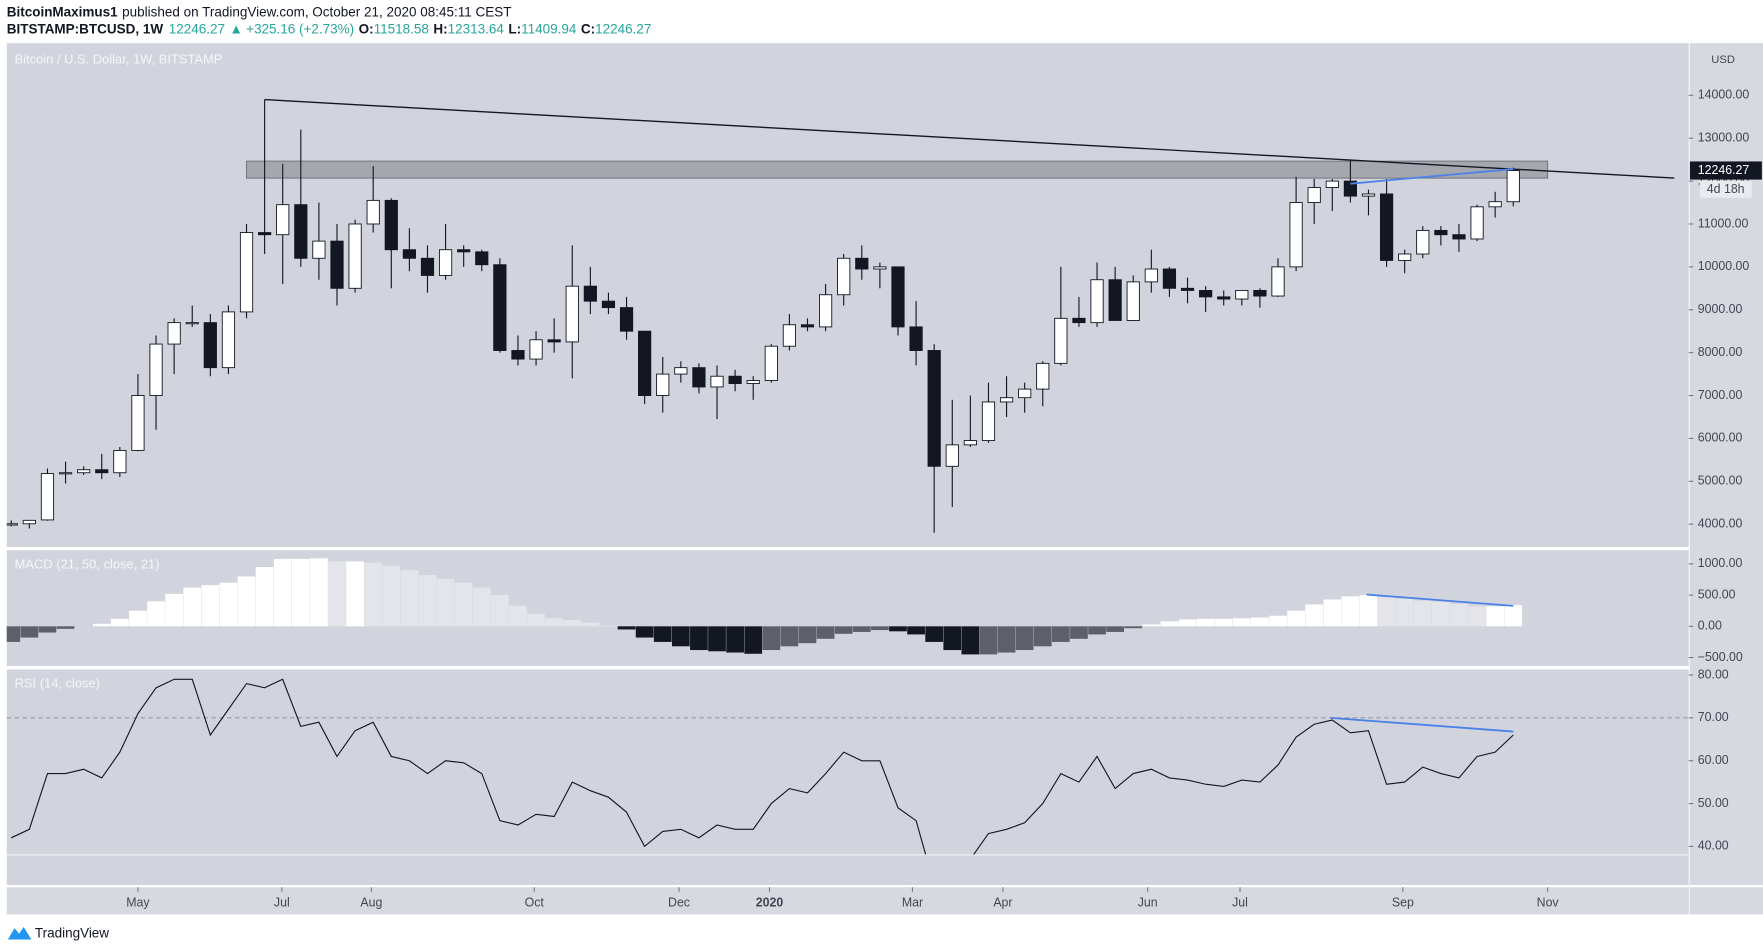 This screenshot has height=944, width=1763. Describe the element at coordinates (1726, 189) in the screenshot. I see `countdown-box` at that location.